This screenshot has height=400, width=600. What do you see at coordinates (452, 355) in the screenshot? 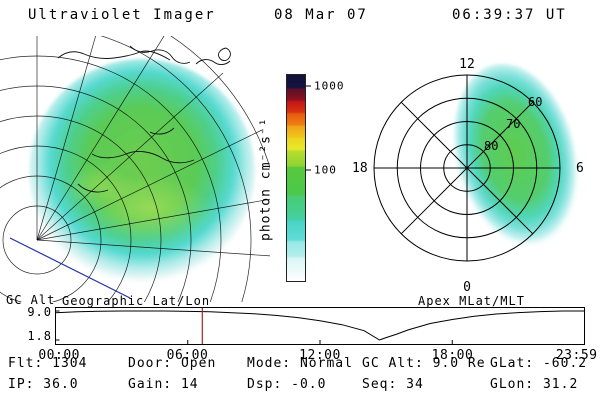
I see `time-tick-1800: 18:00` at bounding box center [452, 355].